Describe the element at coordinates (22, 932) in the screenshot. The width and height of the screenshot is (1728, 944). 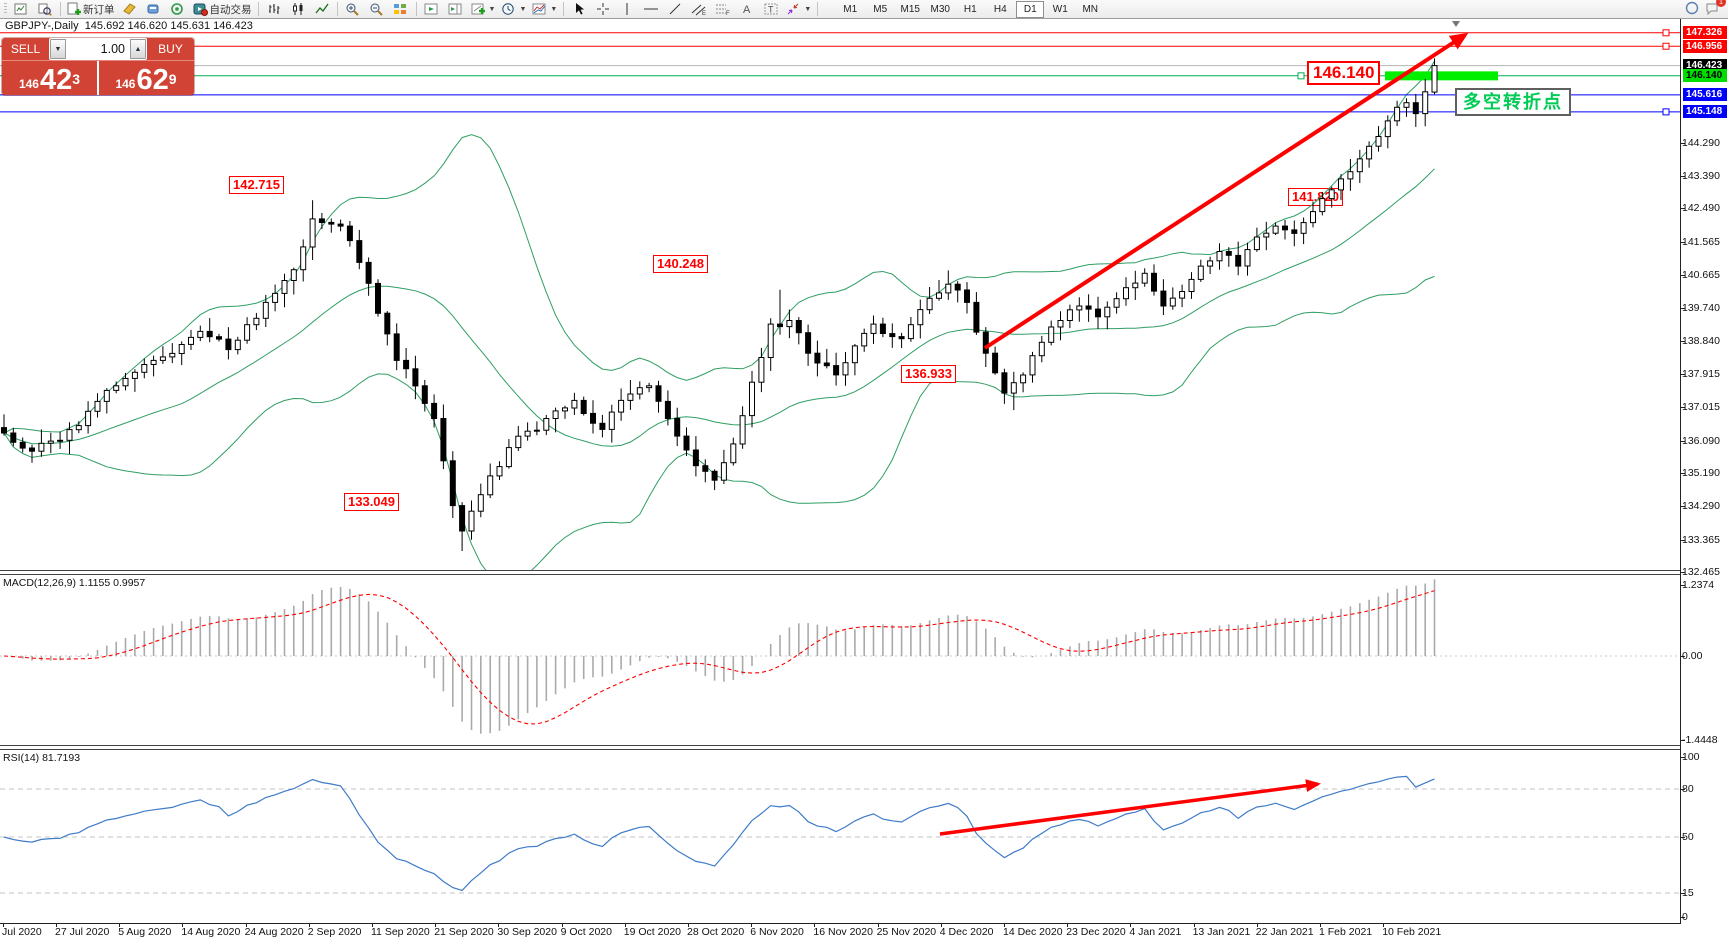
I see `date-tick-label: Jul 2020` at that location.